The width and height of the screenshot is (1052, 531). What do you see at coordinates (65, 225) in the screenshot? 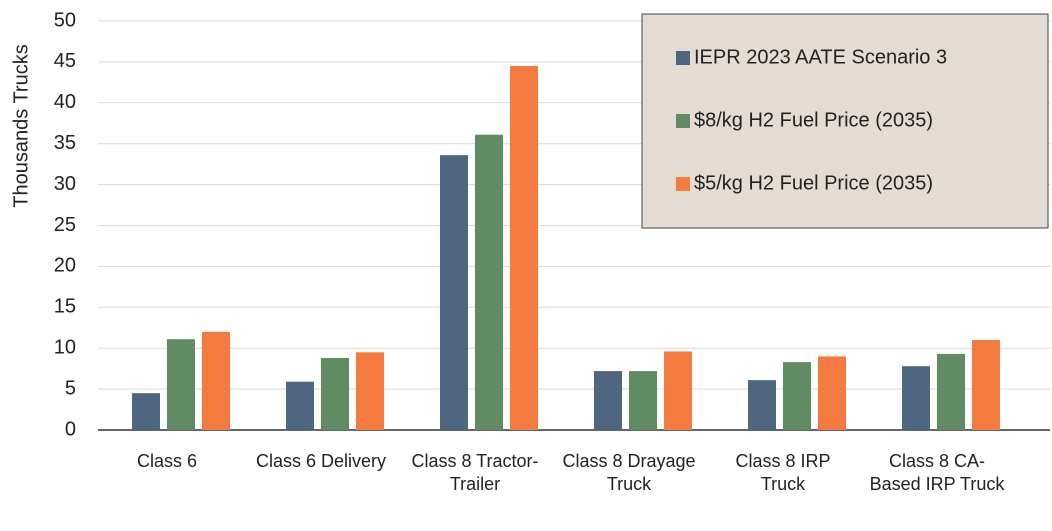
I see `y-tick-label: 25` at bounding box center [65, 225].